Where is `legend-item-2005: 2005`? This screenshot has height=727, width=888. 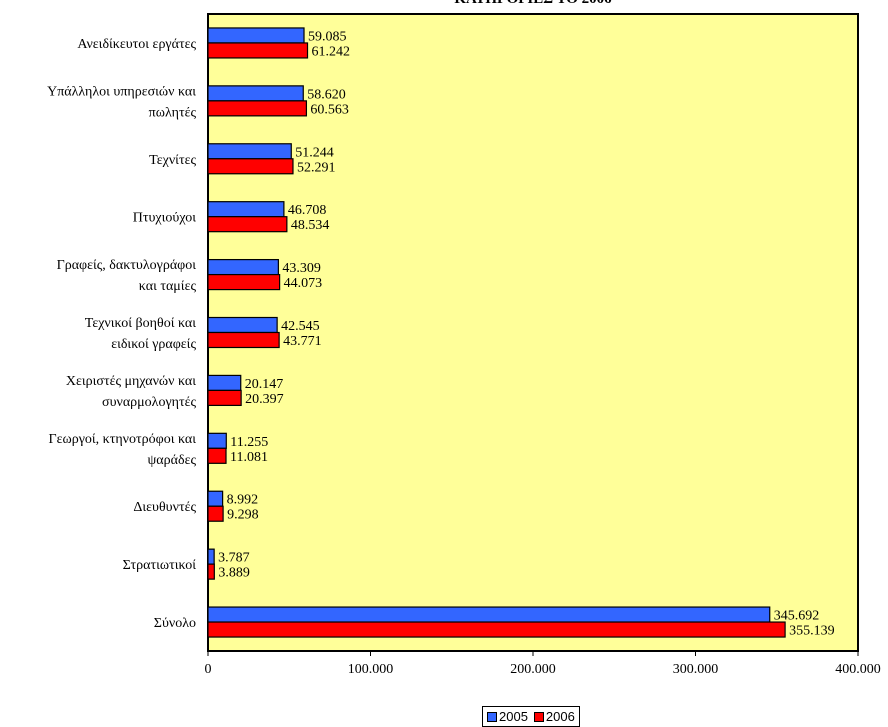
legend-item-2005: 2005 is located at coordinates (507, 716).